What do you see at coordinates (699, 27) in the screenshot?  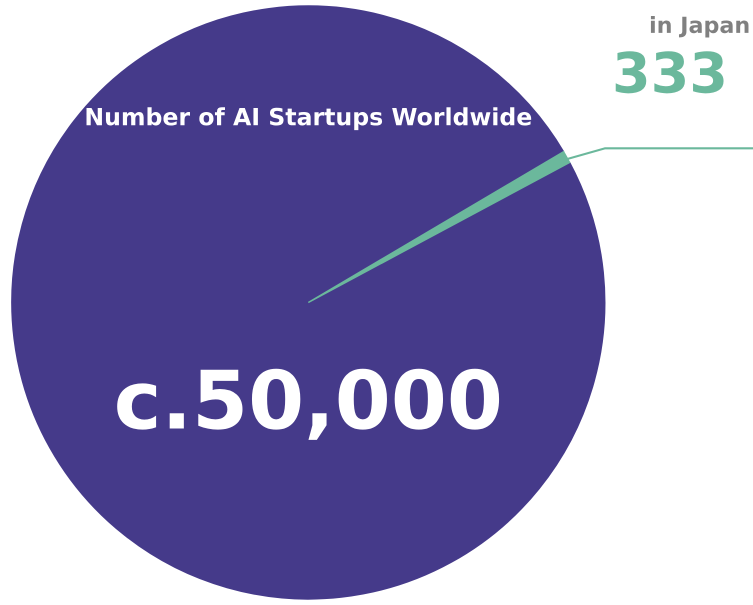 I see `slice-label: in Japan` at bounding box center [699, 27].